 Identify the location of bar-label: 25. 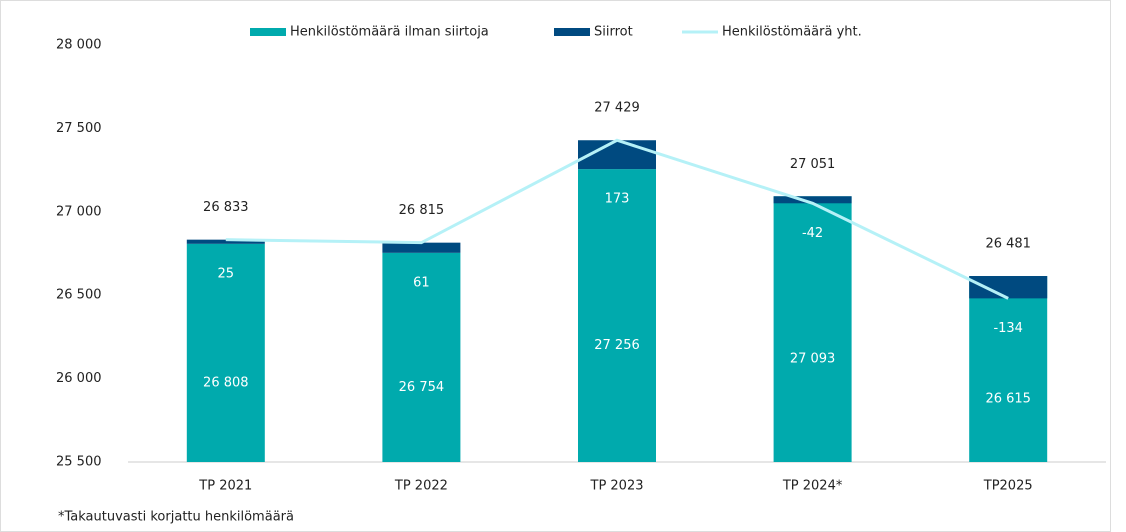
(226, 273).